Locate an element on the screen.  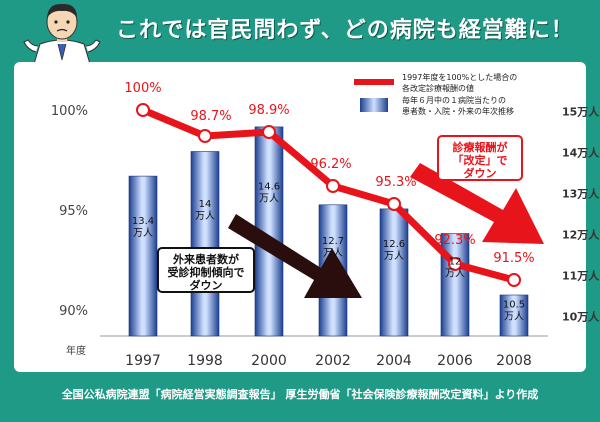
bar-value-label: 10.5 is located at coordinates (514, 304).